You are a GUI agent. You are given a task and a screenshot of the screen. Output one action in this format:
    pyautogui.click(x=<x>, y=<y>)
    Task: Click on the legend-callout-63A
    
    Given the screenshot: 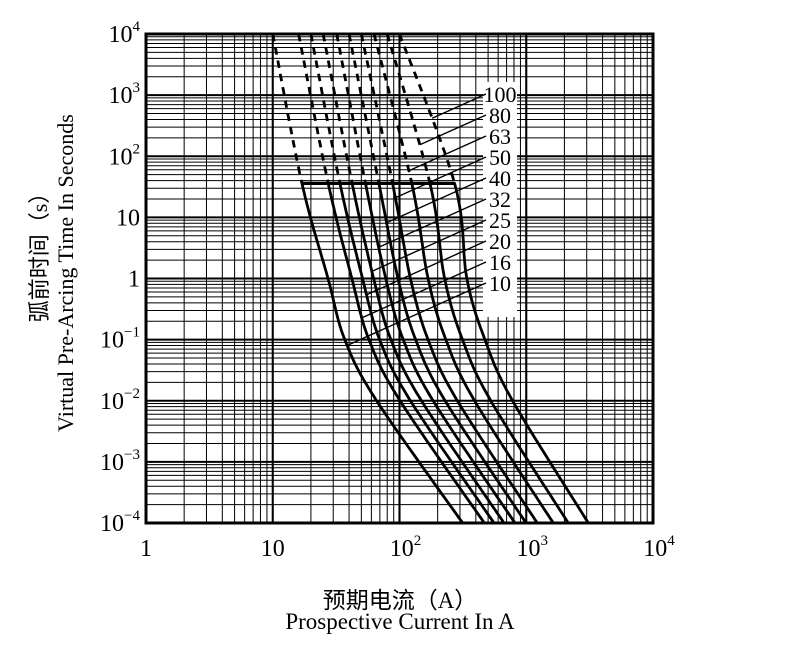 What is the action you would take?
    pyautogui.click(x=447, y=153)
    